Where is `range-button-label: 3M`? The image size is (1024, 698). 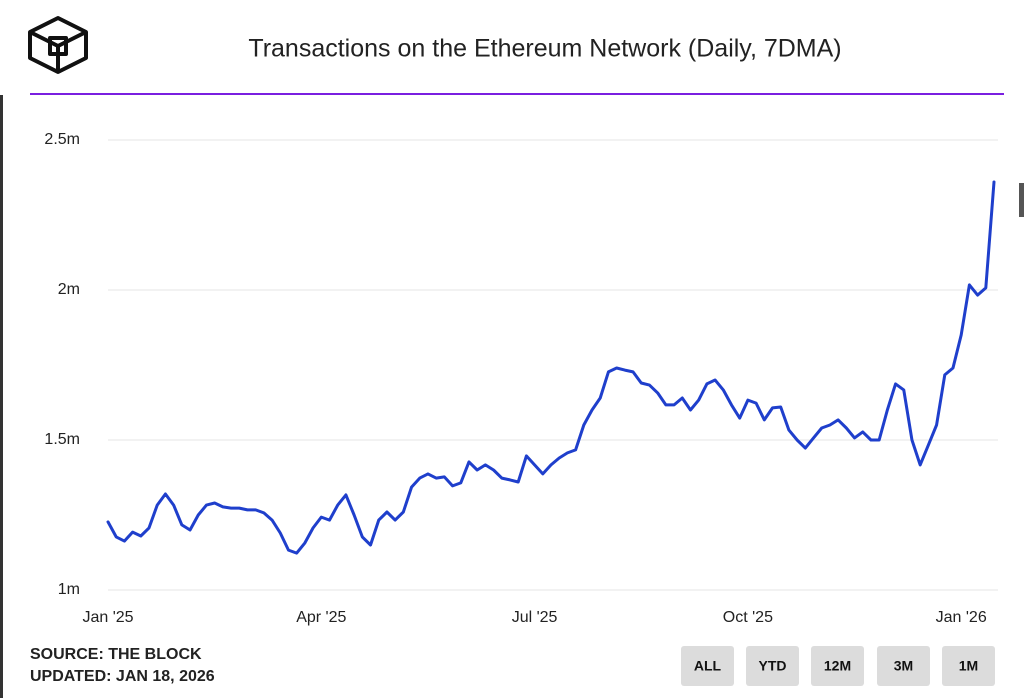 range-button-label: 3M is located at coordinates (903, 666).